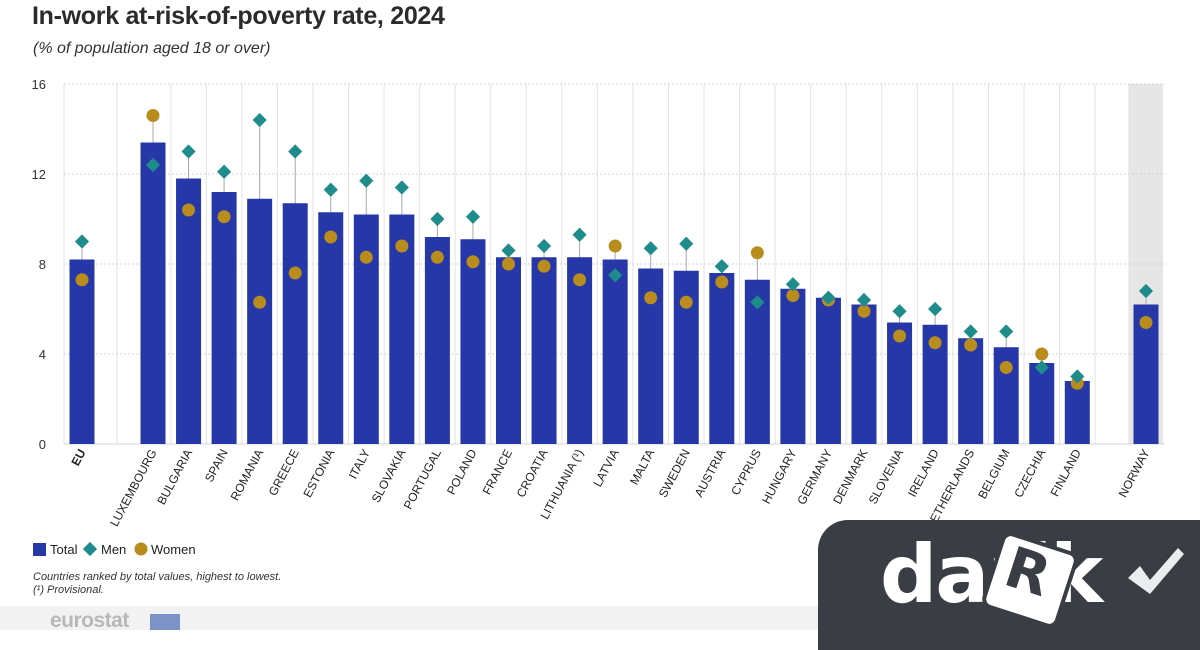 Image resolution: width=1200 pixels, height=650 pixels. What do you see at coordinates (579, 234) in the screenshot?
I see `marker-men-lithuania` at bounding box center [579, 234].